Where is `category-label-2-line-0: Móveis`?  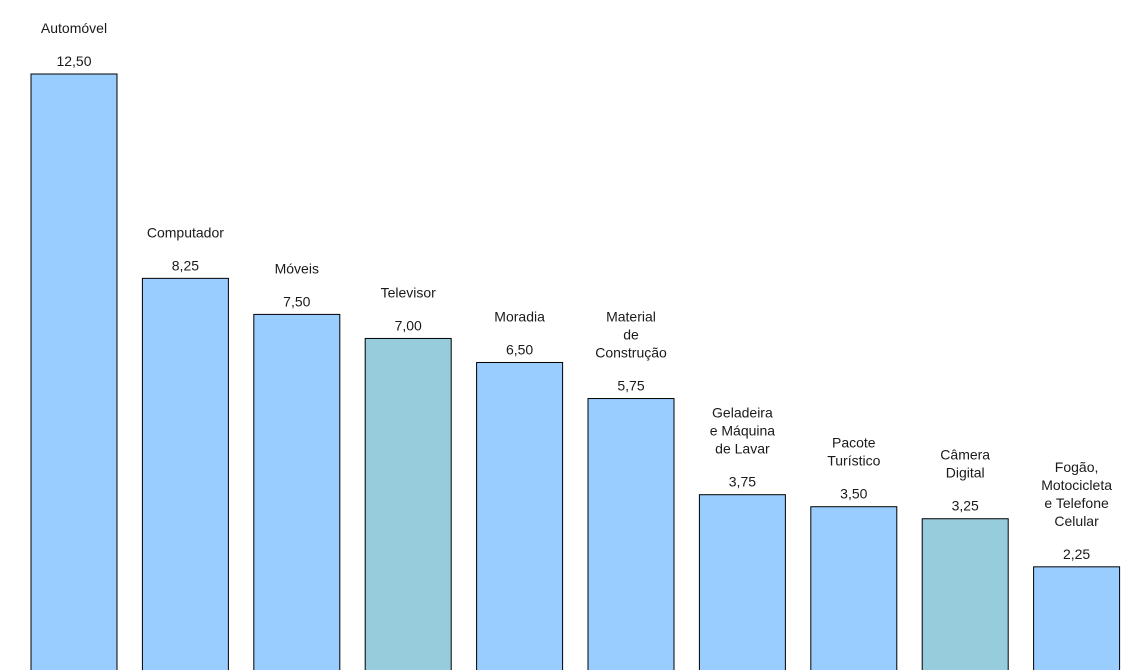
category-label-2-line-0: Móveis is located at coordinates (297, 268).